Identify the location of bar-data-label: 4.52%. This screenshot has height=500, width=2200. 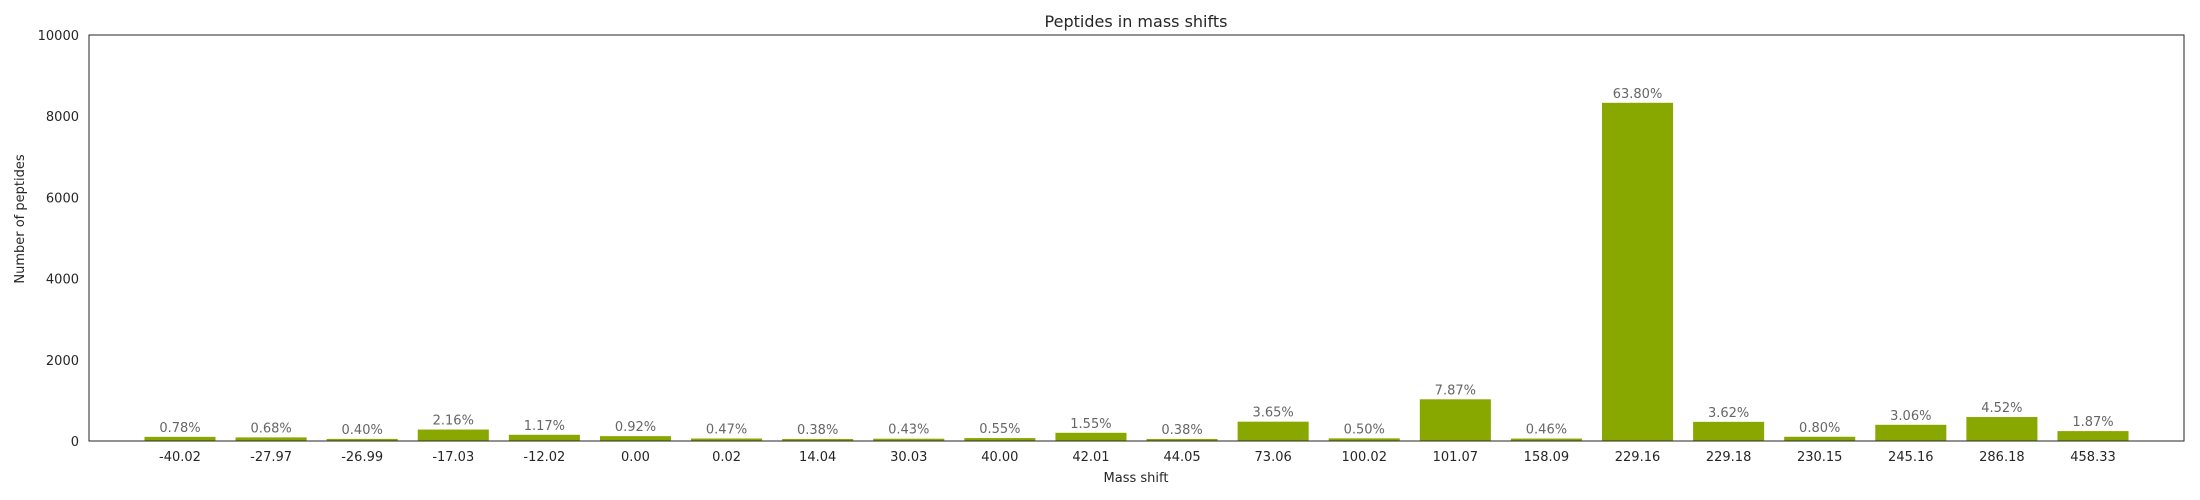
(2001, 408).